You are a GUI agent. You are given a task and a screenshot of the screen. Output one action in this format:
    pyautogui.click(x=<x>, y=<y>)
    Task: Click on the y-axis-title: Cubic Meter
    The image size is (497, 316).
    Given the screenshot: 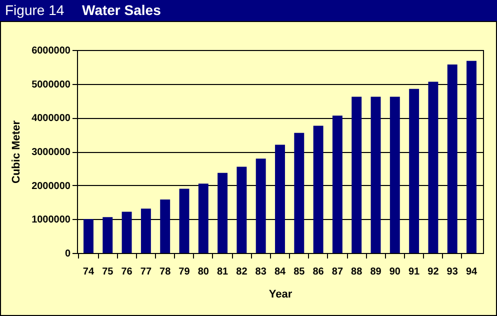 What is the action you would take?
    pyautogui.click(x=16, y=152)
    